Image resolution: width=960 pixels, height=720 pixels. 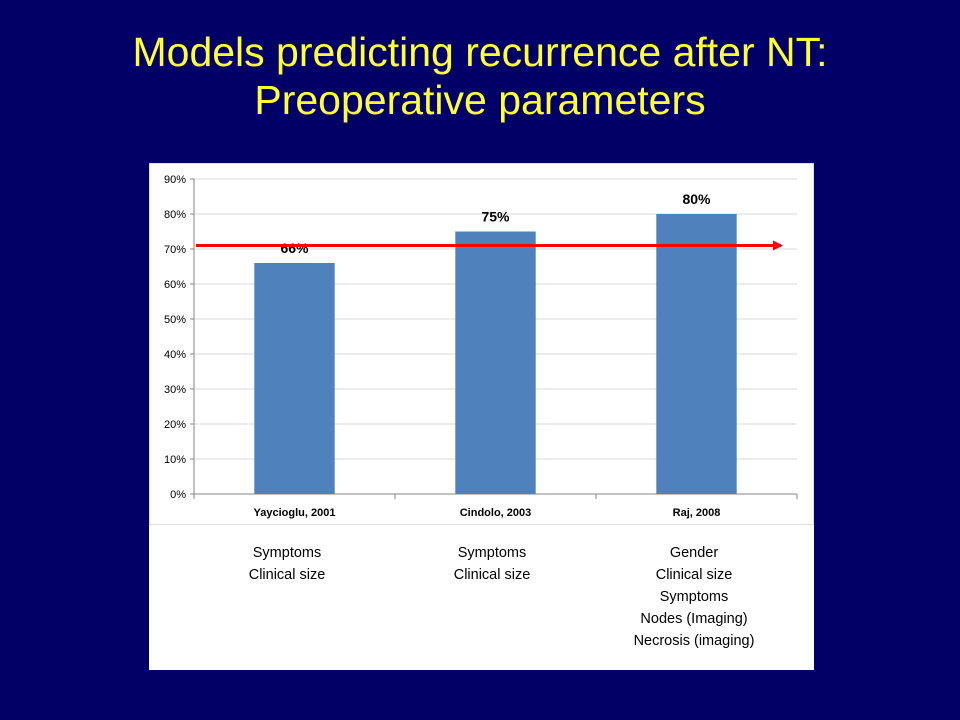 I want to click on data-label: 75%, so click(x=495, y=217).